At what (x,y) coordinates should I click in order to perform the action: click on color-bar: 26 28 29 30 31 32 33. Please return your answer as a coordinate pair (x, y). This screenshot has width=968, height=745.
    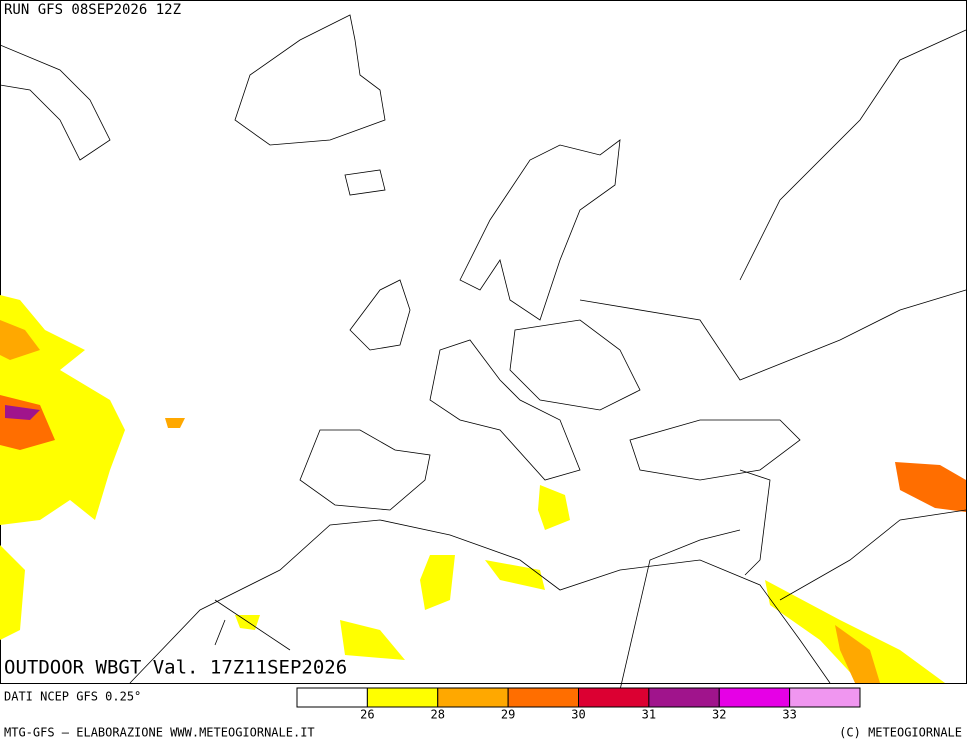
    Looking at the image, I should click on (578, 704).